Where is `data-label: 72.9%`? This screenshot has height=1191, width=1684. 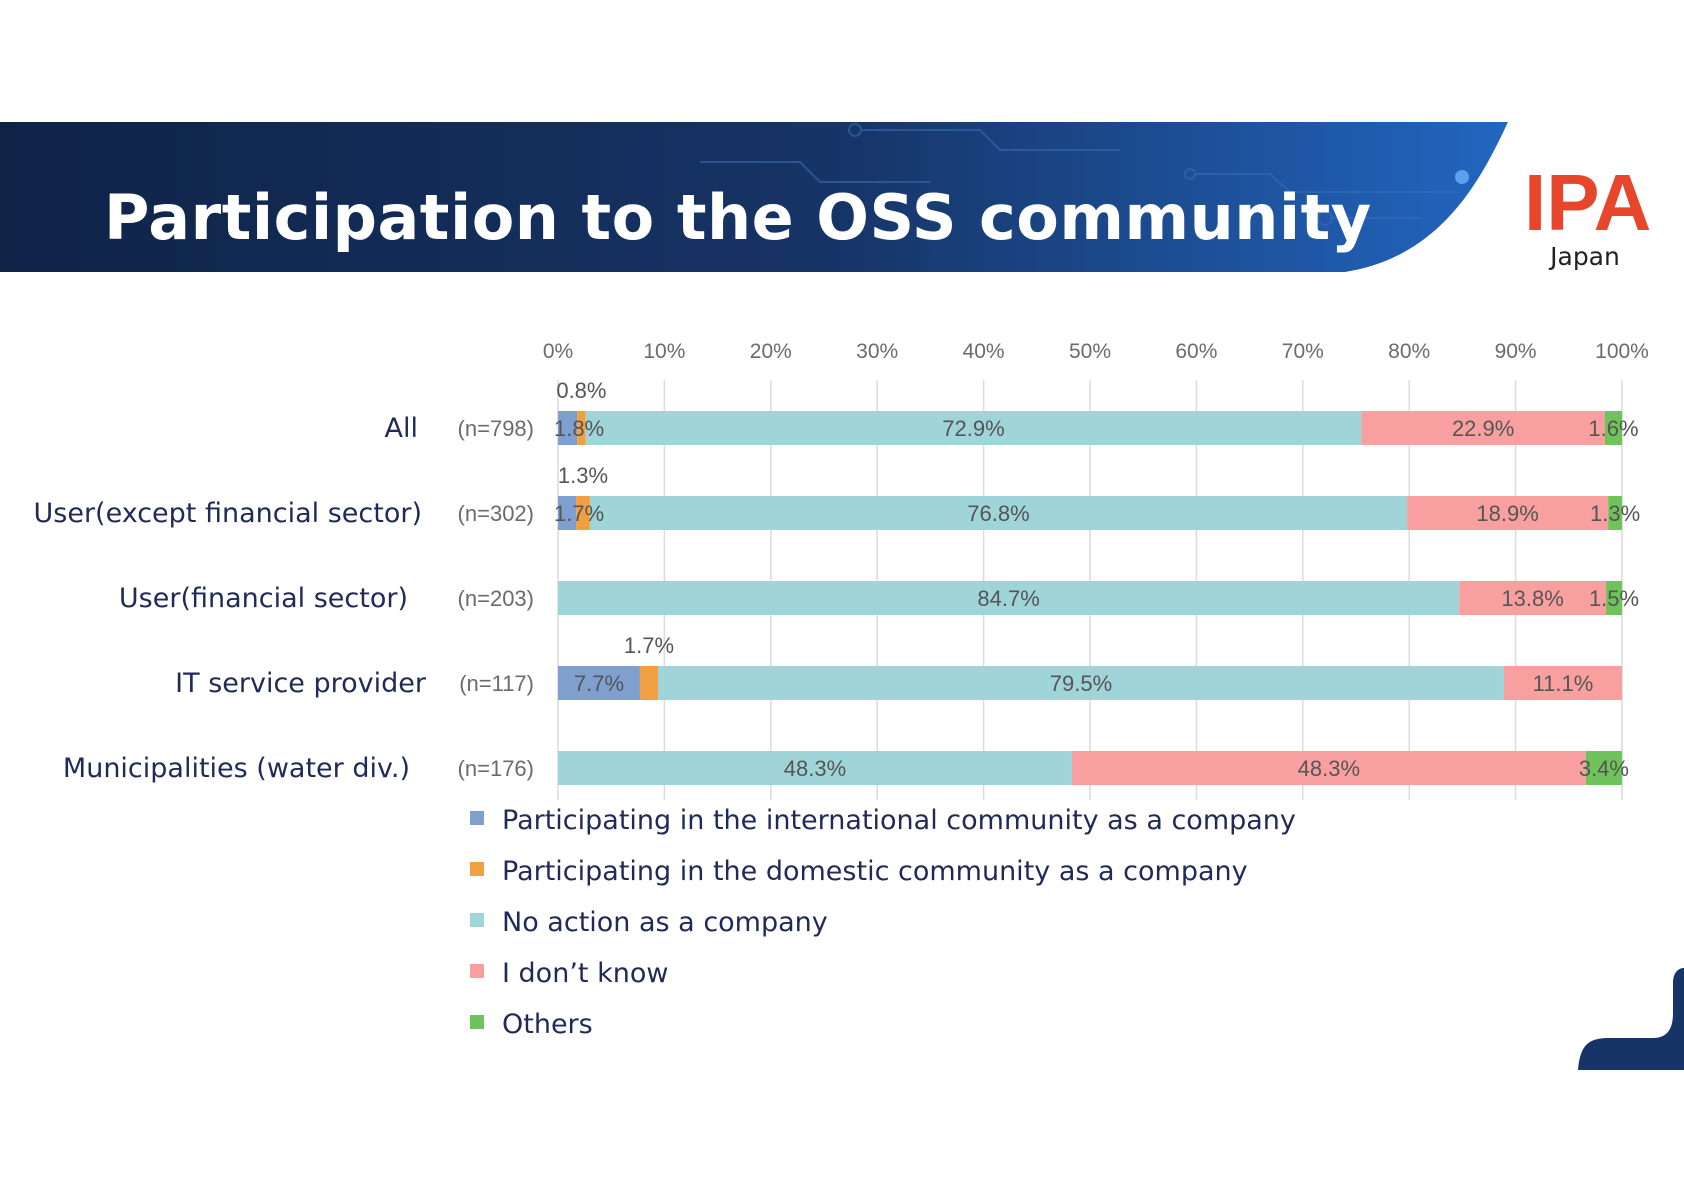
data-label: 72.9% is located at coordinates (973, 428).